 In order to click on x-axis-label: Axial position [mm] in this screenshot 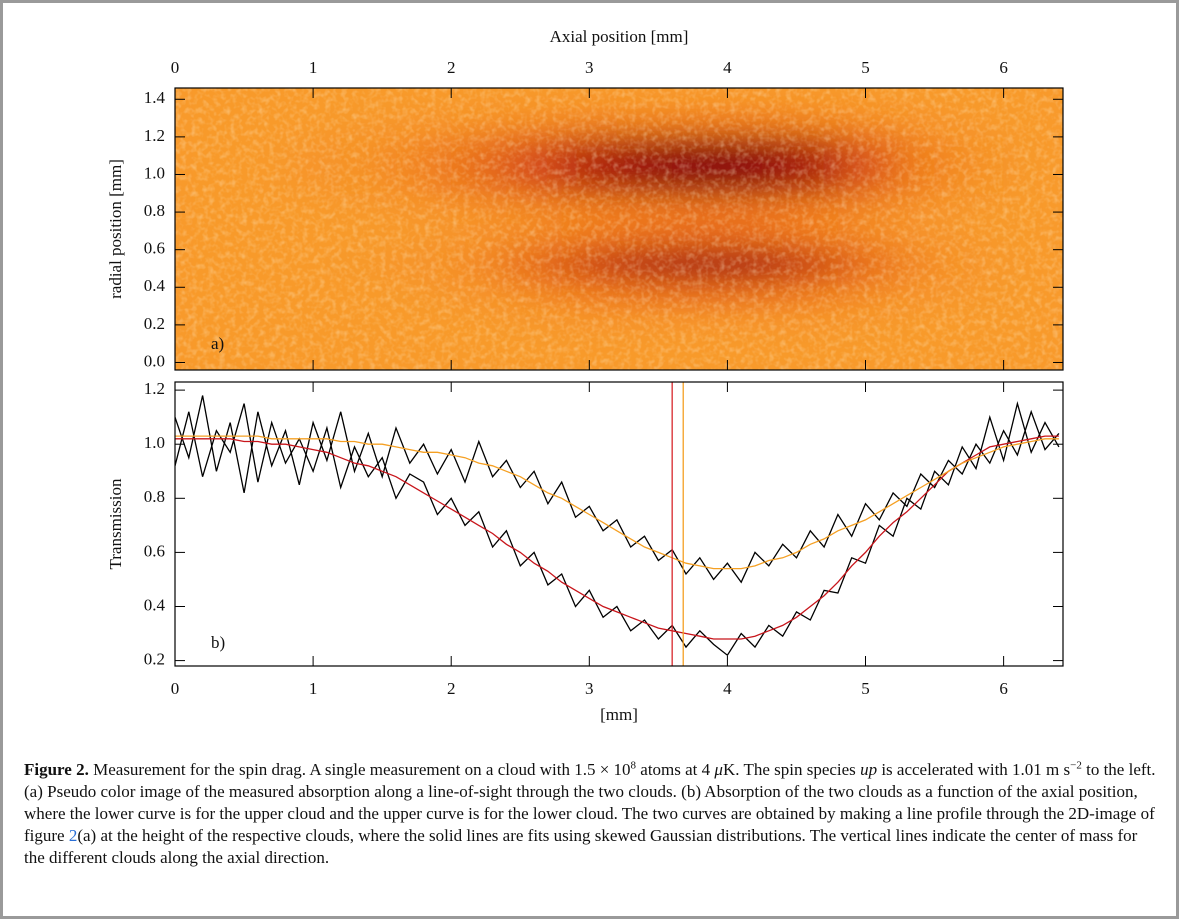, I will do `click(619, 36)`.